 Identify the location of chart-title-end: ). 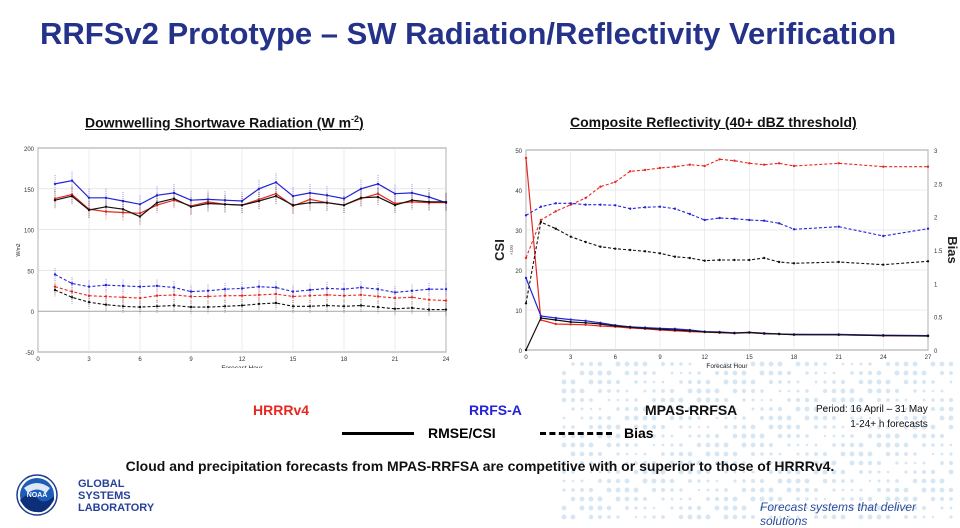
(361, 122).